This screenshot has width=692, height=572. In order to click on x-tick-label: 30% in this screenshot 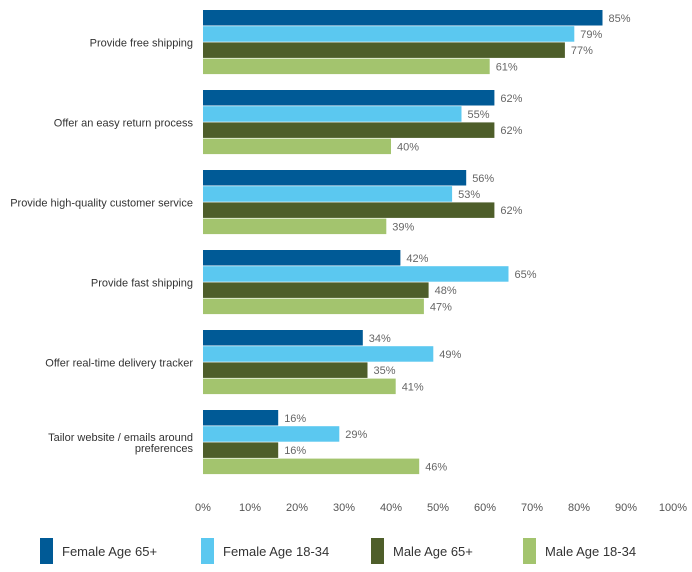, I will do `click(344, 508)`.